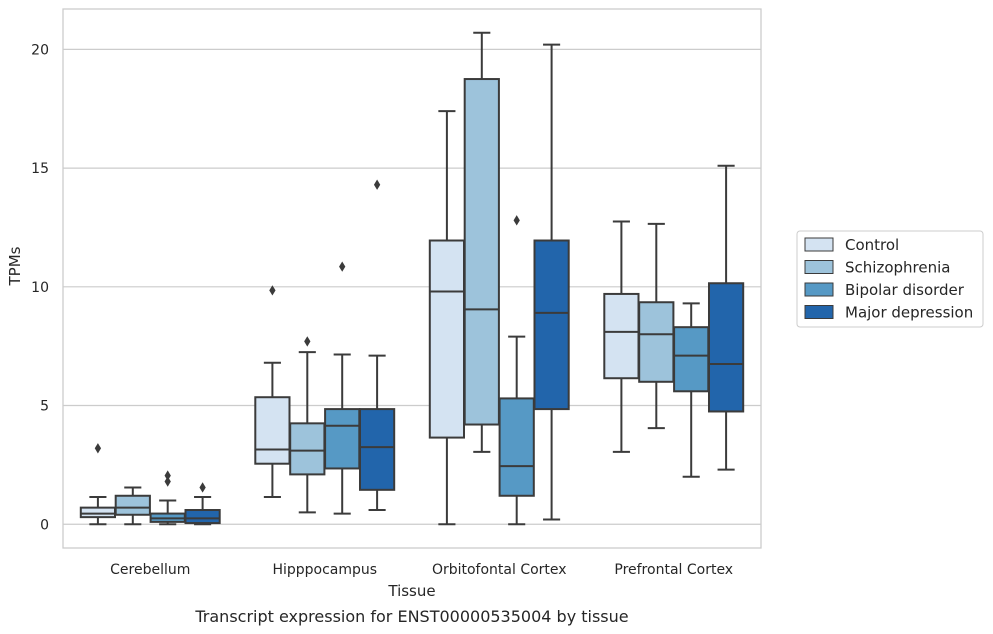 This screenshot has width=993, height=634. Describe the element at coordinates (44, 525) in the screenshot. I see `y-tick-label: 0` at that location.